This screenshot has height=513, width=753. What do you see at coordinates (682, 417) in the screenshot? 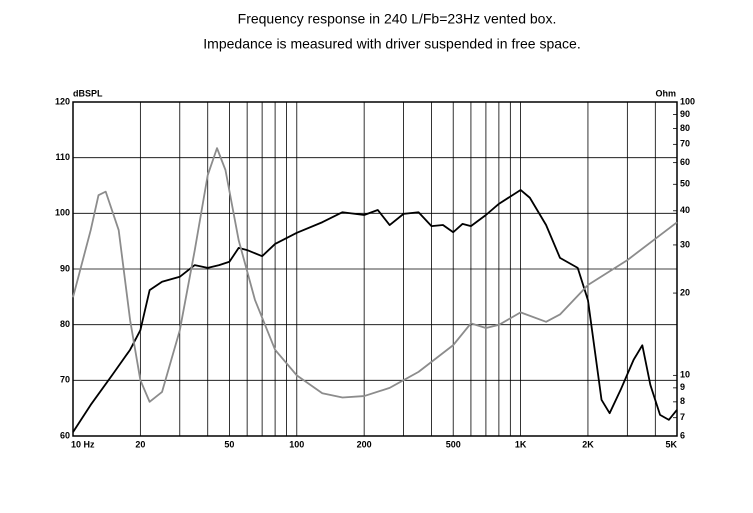
I see `y2-tick-label: 7` at bounding box center [682, 417].